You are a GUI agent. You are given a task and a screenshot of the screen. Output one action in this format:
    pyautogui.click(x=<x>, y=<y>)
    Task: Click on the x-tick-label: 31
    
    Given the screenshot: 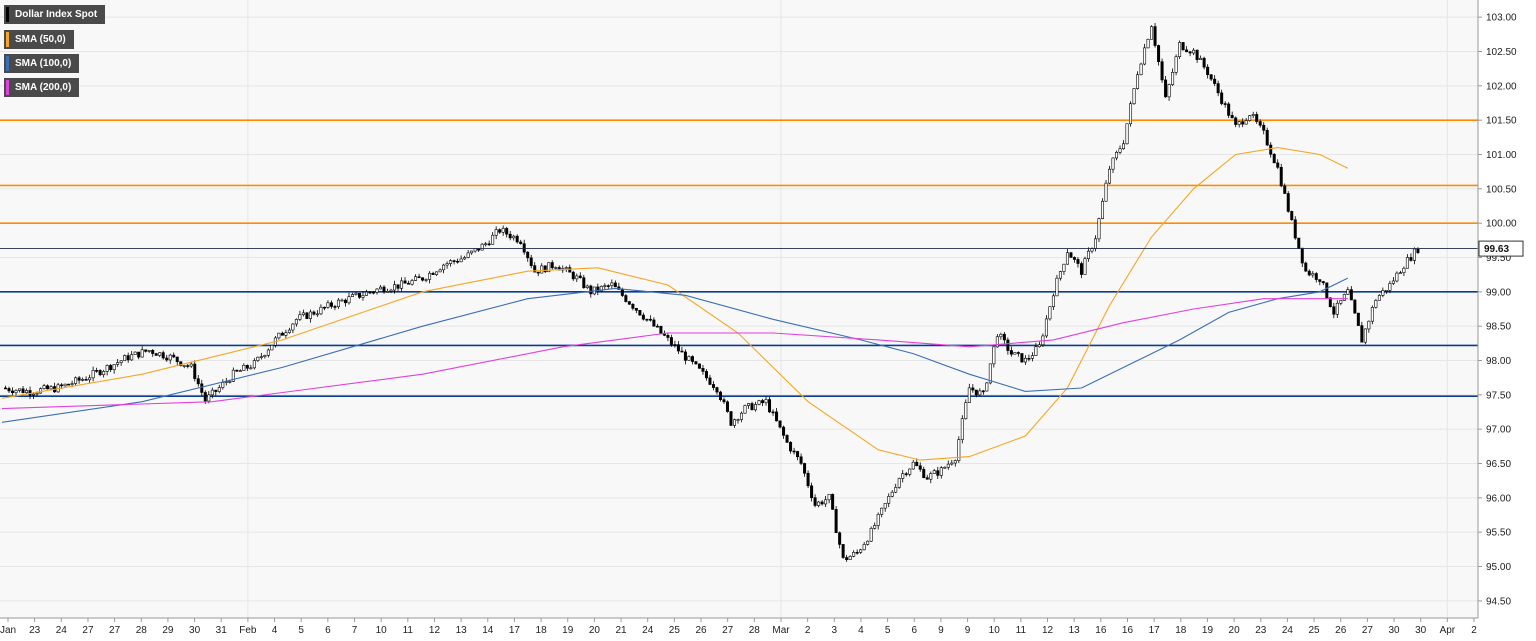 What is the action you would take?
    pyautogui.click(x=222, y=630)
    